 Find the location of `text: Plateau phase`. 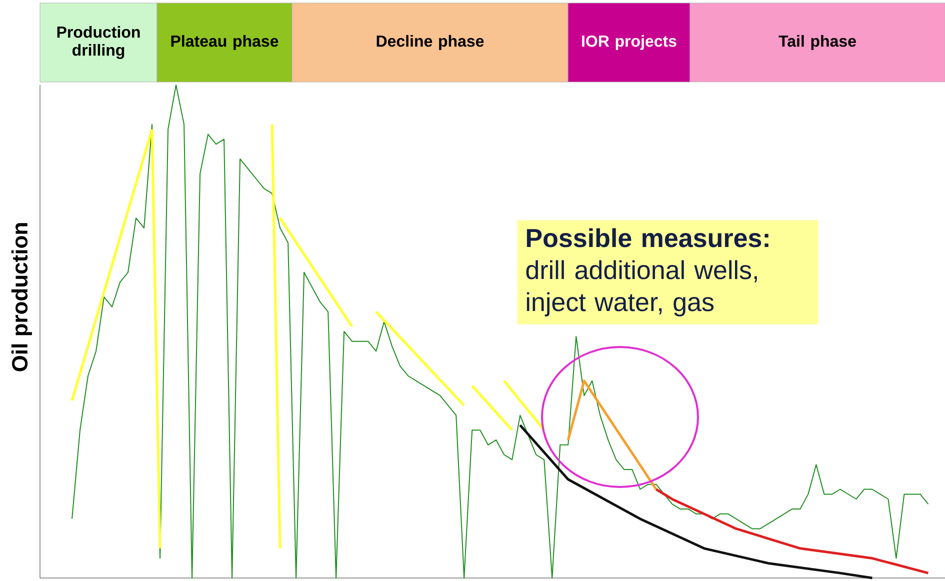

text: Plateau phase is located at coordinates (224, 42).